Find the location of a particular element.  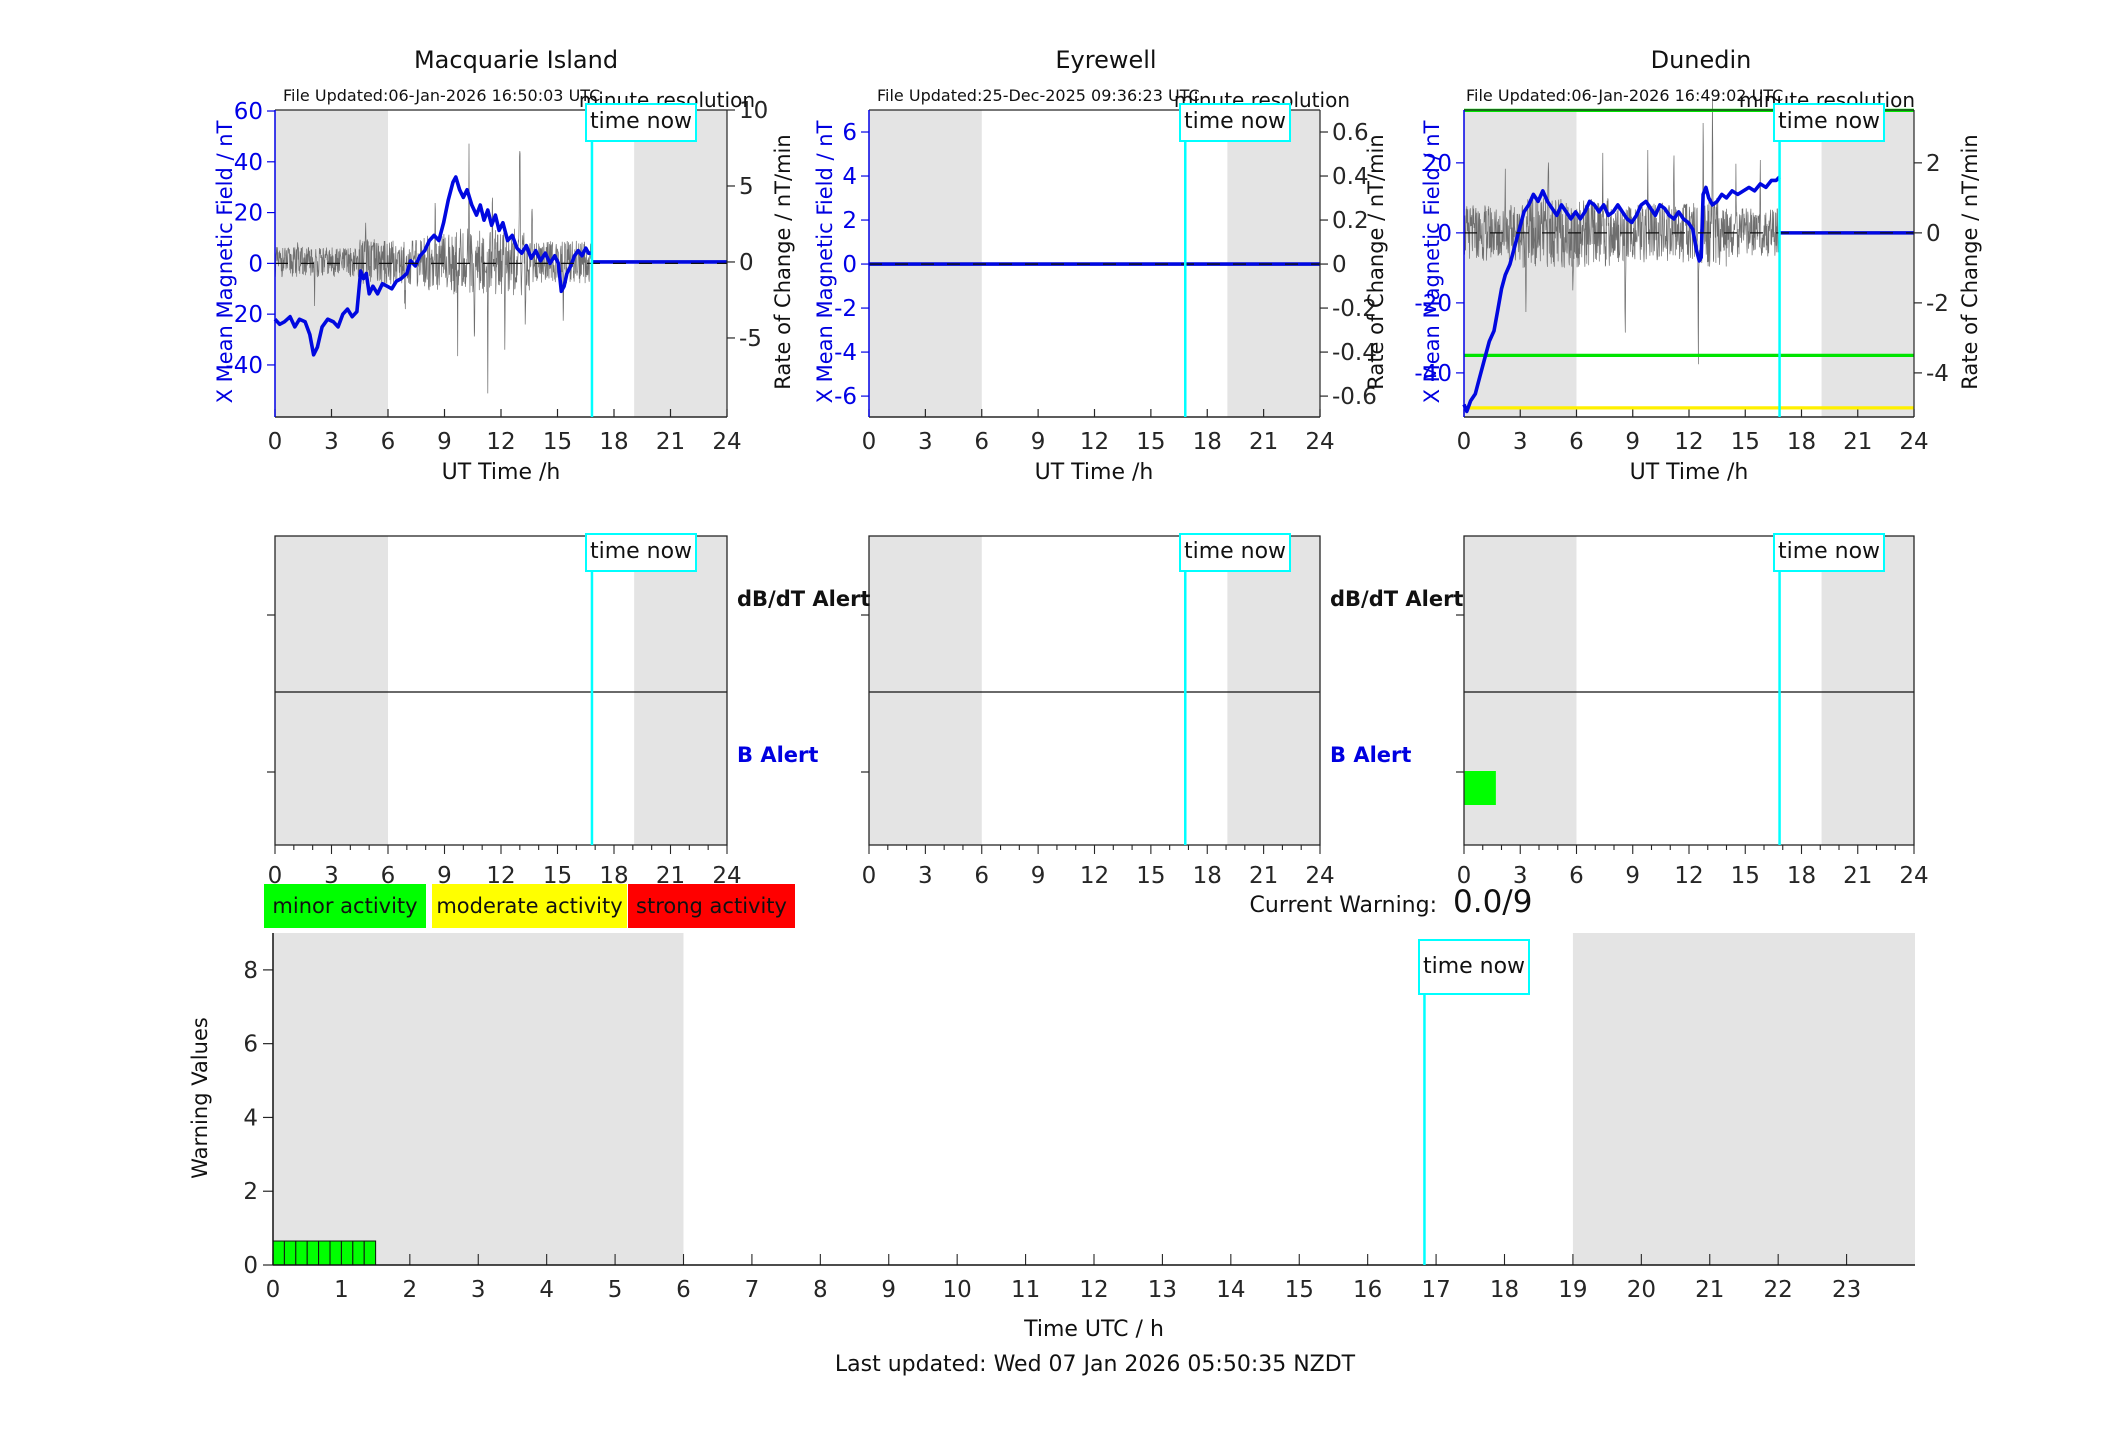

x-tick-label: 17 is located at coordinates (1435, 1290).